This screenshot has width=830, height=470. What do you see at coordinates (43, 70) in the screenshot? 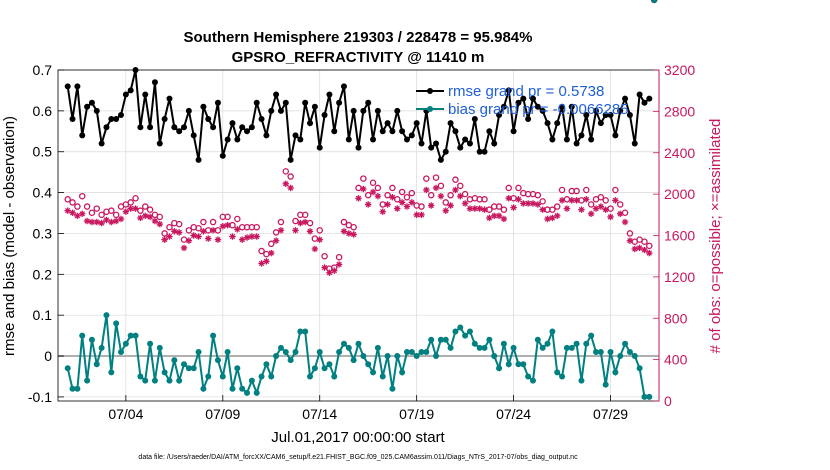
I see `y-tick-label: 0.7` at bounding box center [43, 70].